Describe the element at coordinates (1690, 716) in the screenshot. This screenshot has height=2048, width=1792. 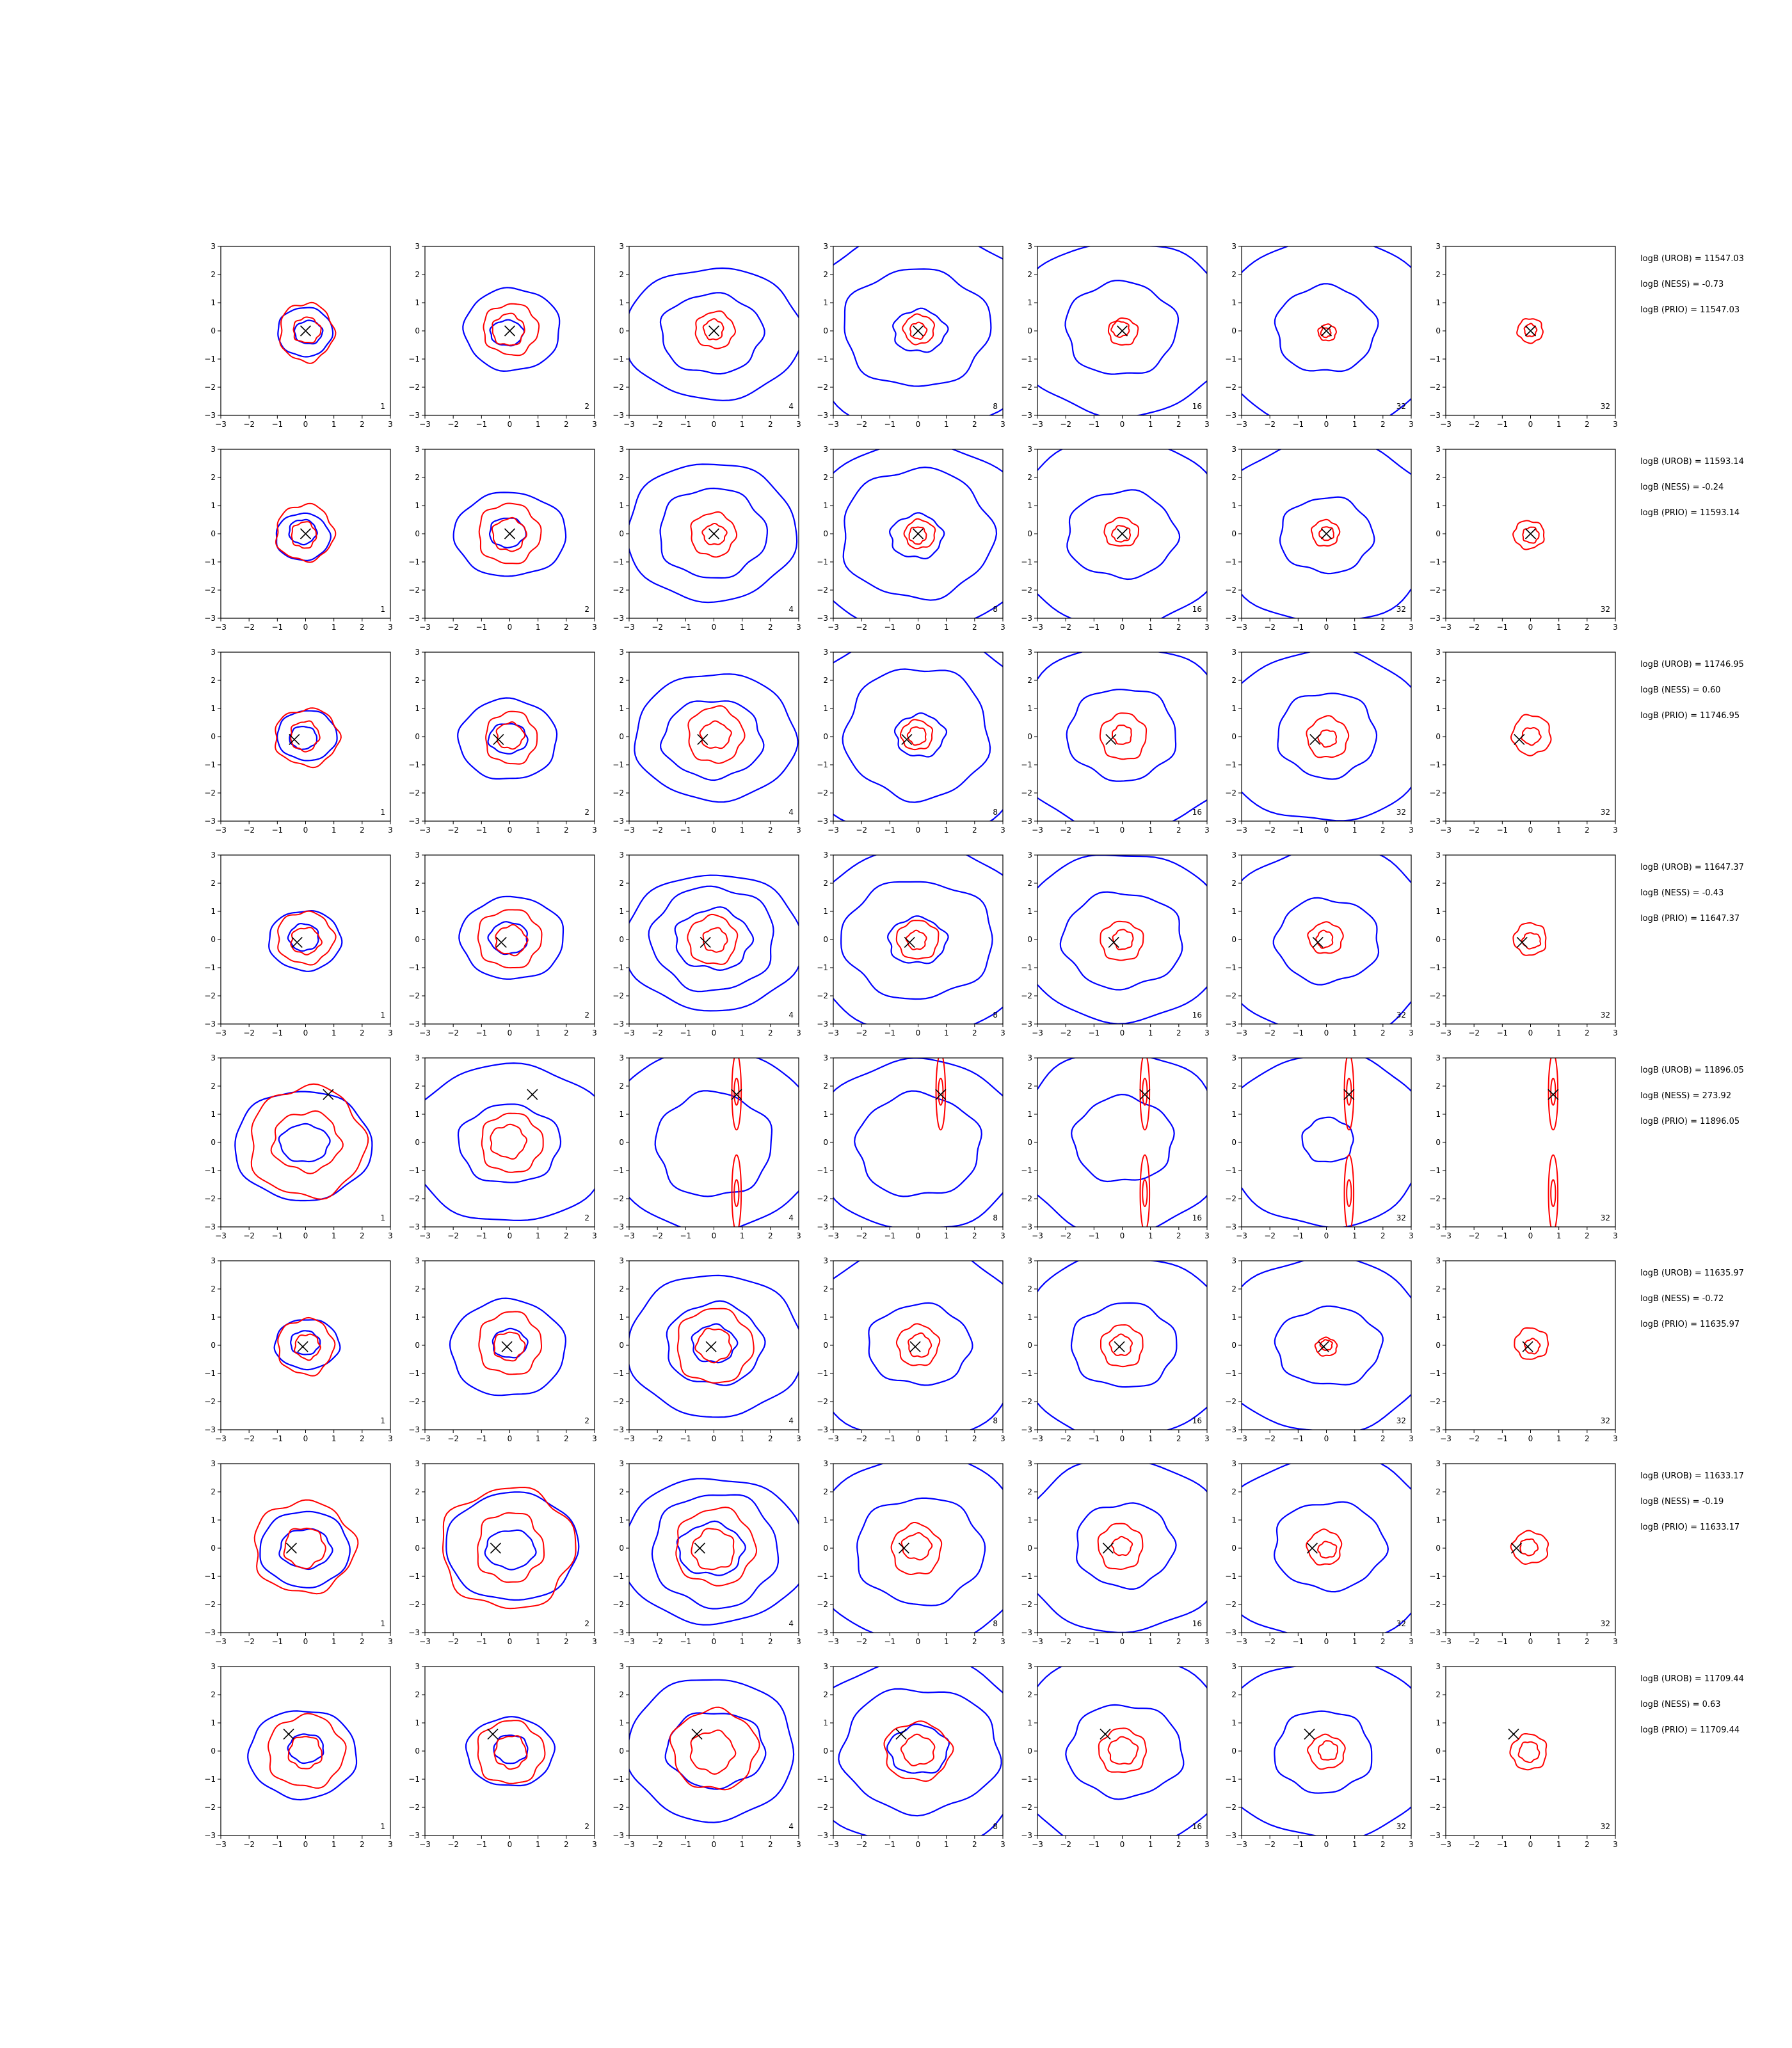
I see `logb-stat: logB (PRIO) = 11746.95` at that location.